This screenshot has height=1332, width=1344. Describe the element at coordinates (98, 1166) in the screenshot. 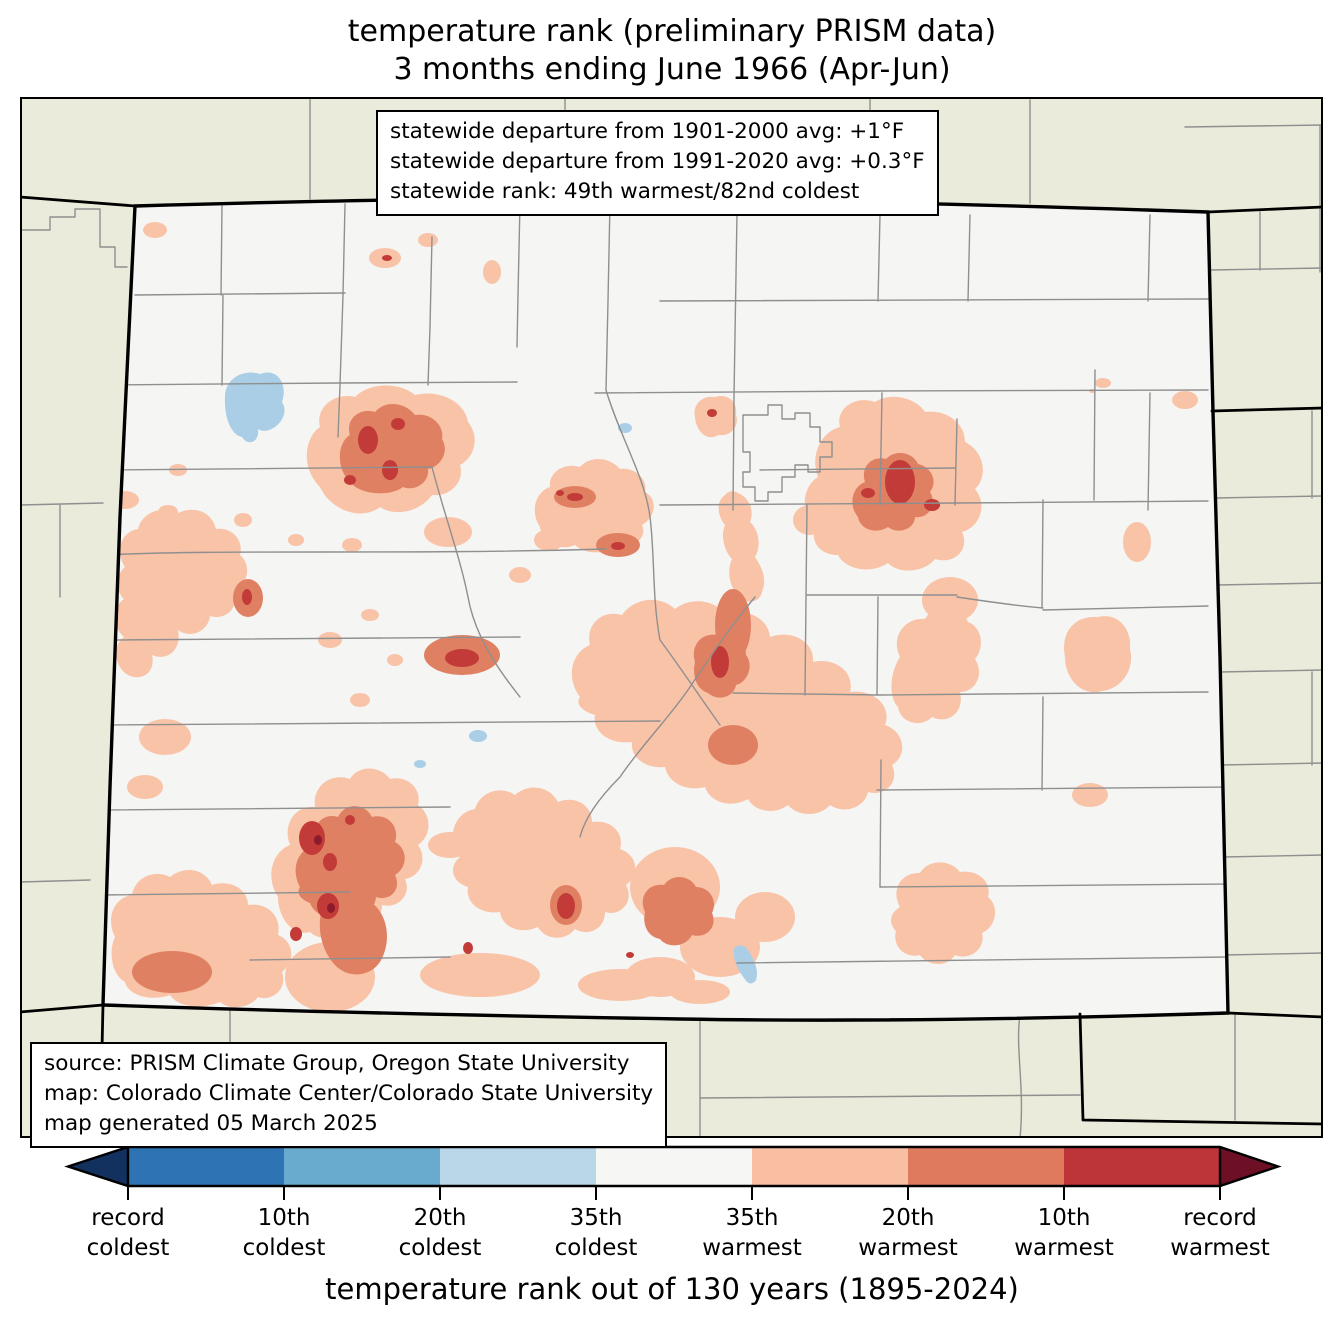

I see `colorbar-left-arrow` at that location.